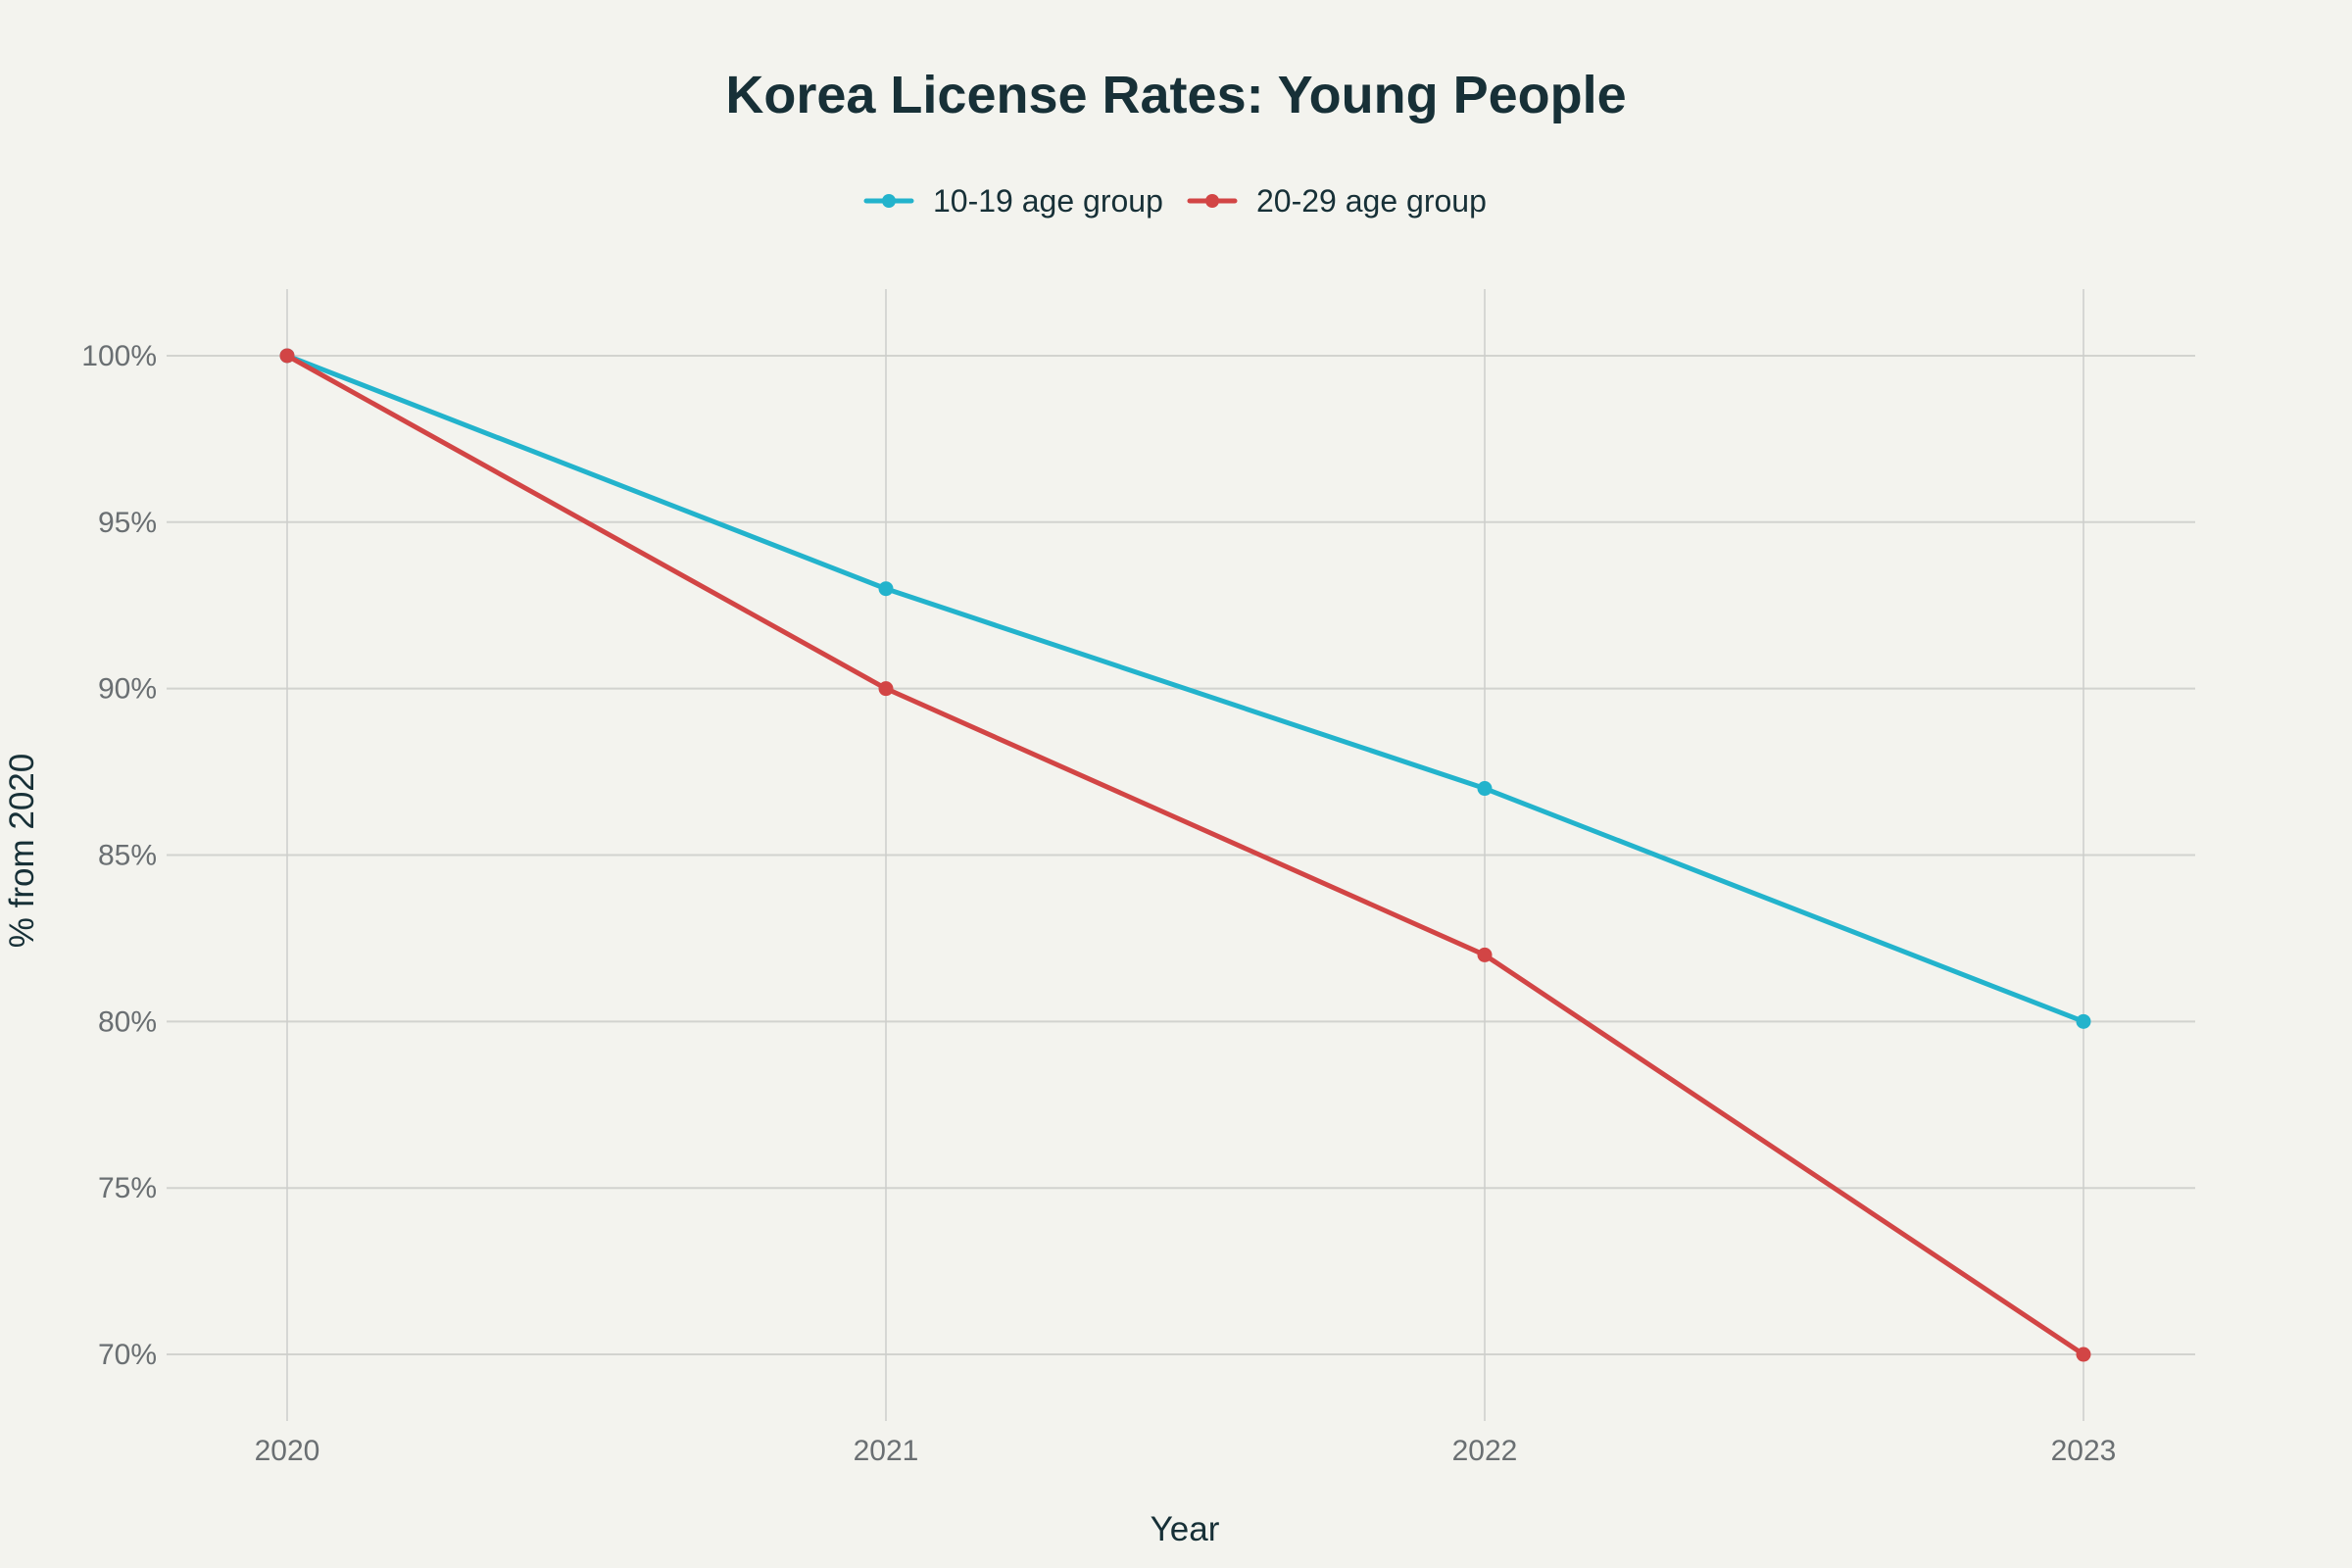 The width and height of the screenshot is (2352, 1568). I want to click on y-tick-label: 100%, so click(119, 356).